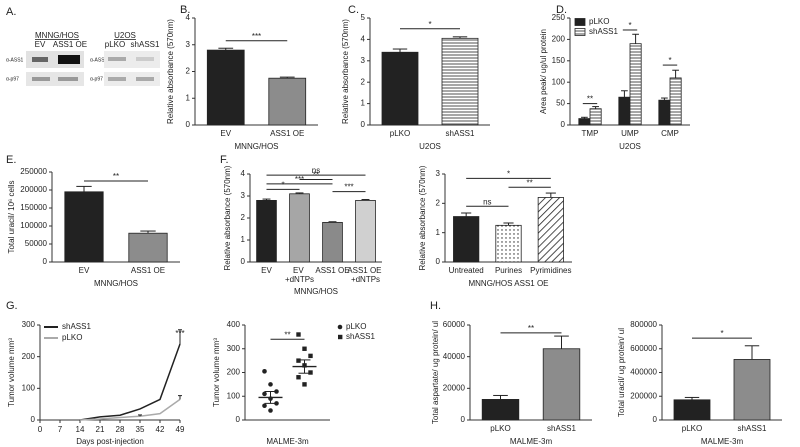 The width and height of the screenshot is (800, 447). I want to click on y-tick-label: 20000, so click(454, 387).